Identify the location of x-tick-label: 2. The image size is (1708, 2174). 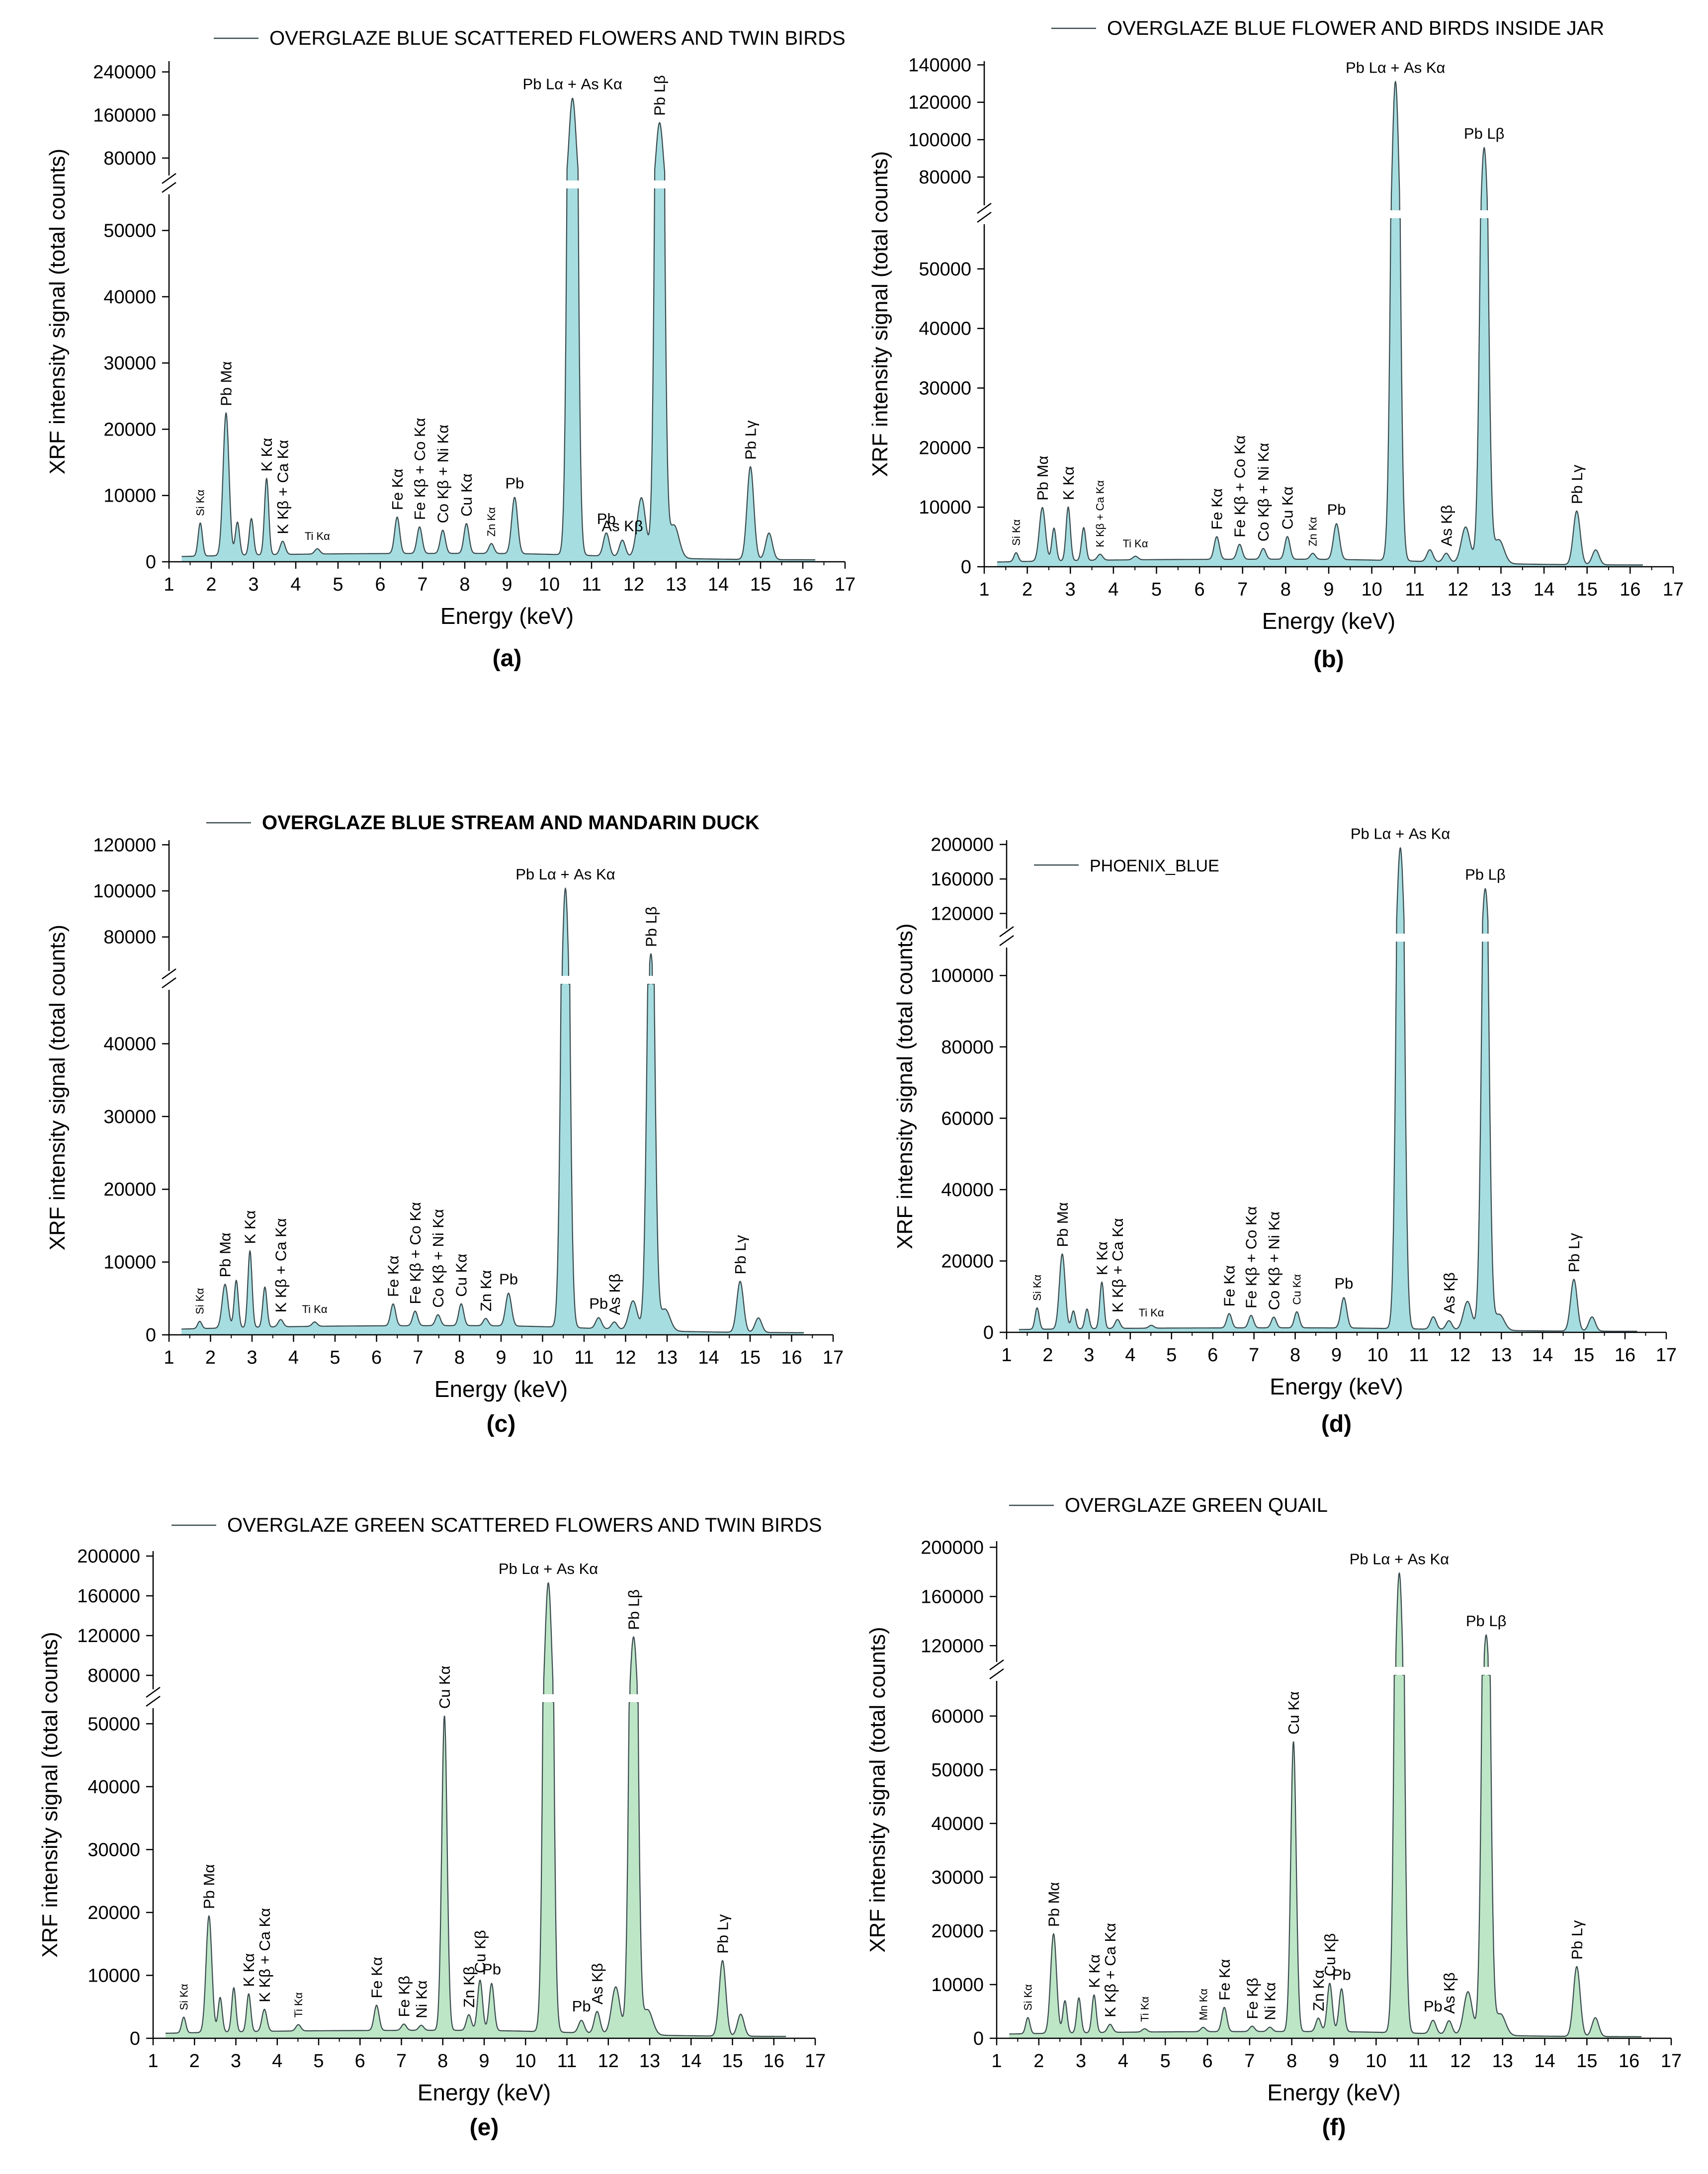
(1027, 590).